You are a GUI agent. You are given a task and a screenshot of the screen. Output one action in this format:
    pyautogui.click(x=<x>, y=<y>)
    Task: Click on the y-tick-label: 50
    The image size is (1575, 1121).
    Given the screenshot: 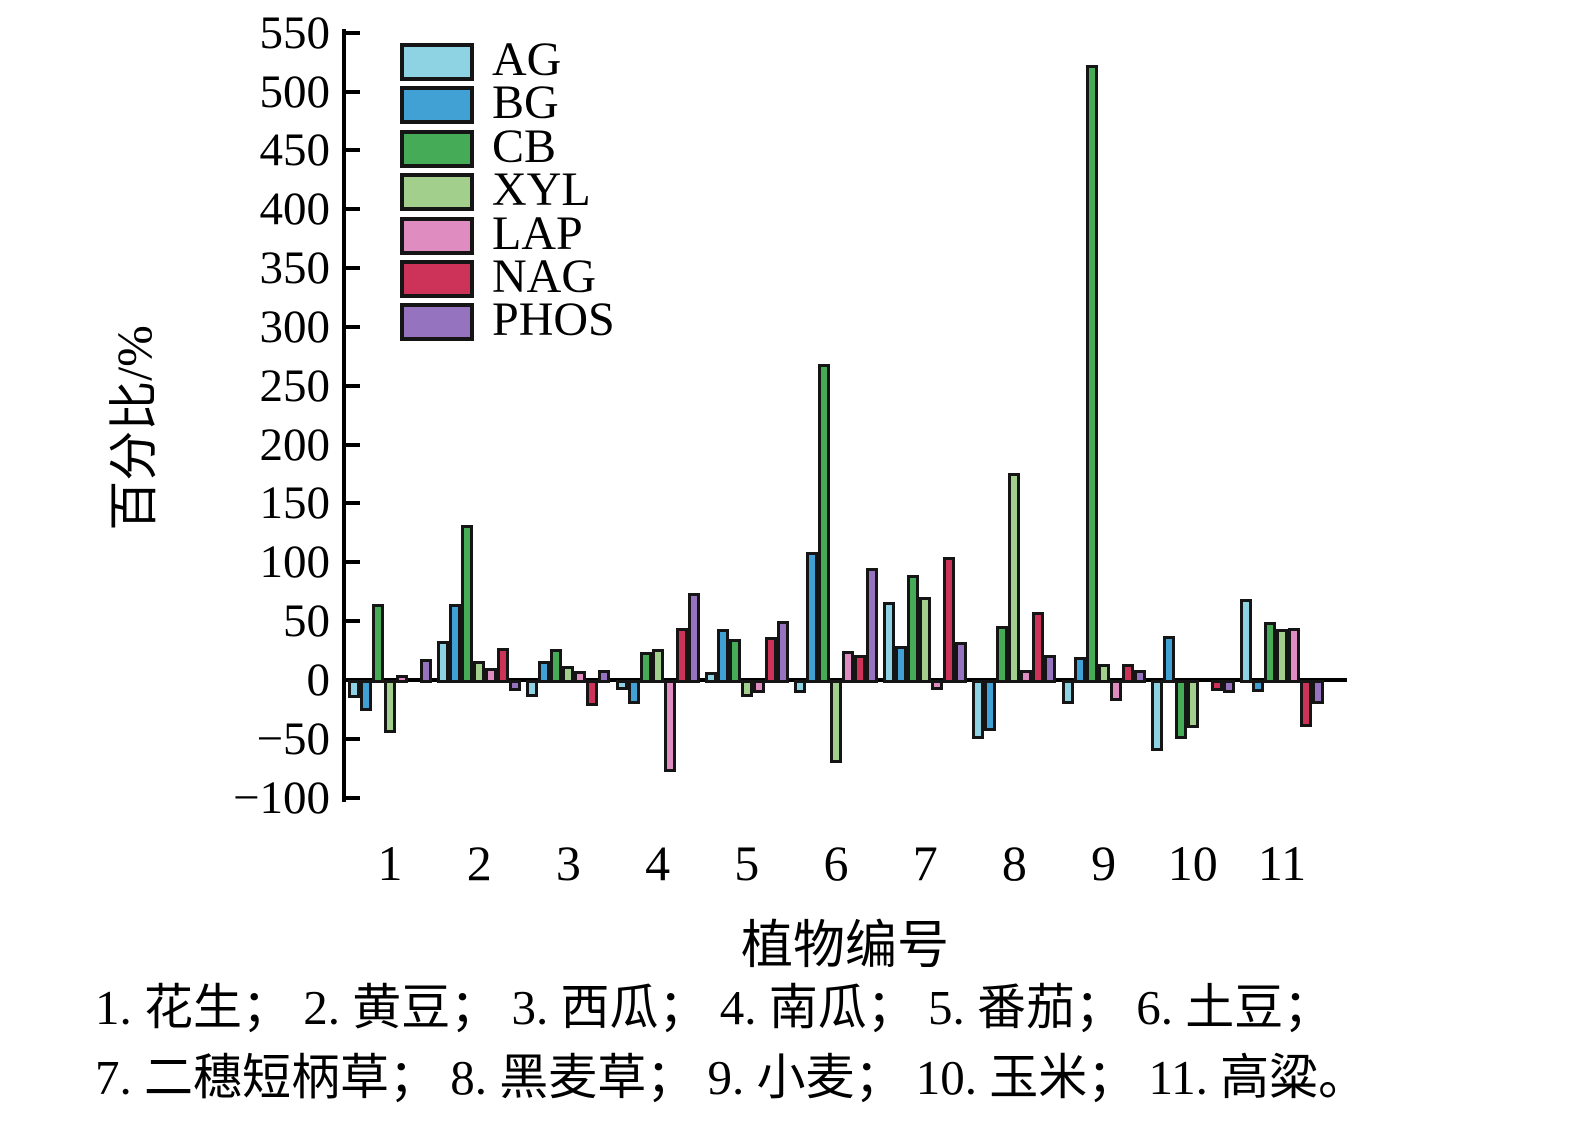 What is the action you would take?
    pyautogui.click(x=306, y=621)
    